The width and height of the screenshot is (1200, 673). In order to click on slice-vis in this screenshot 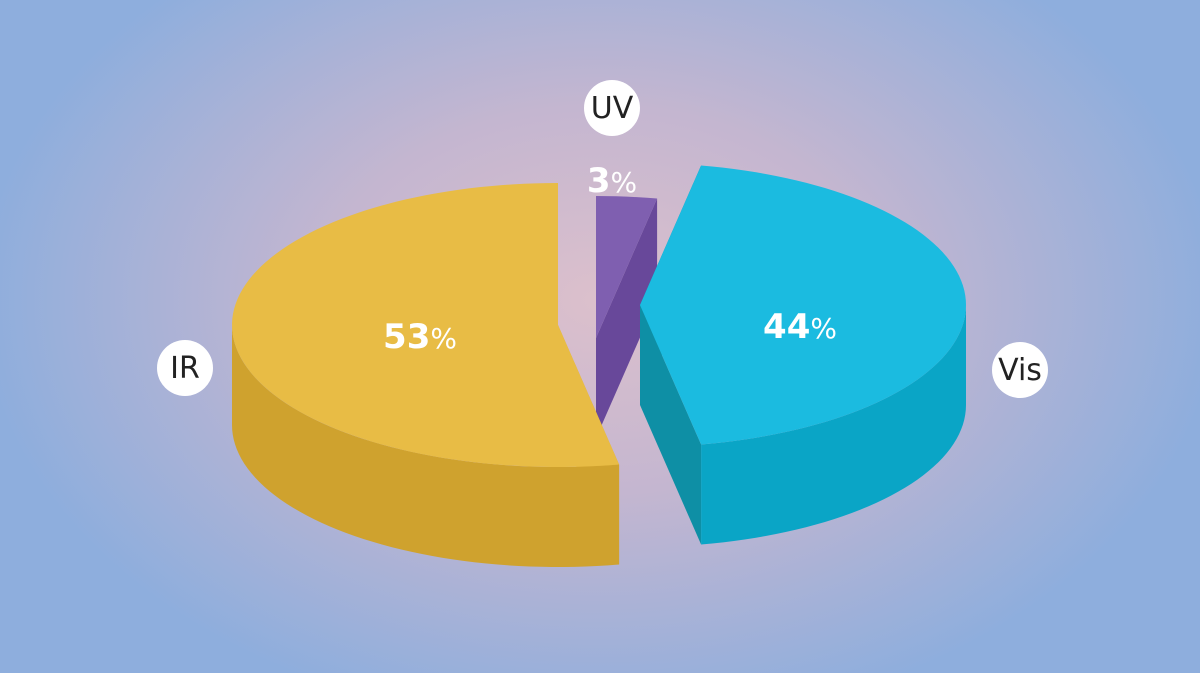, I will do `click(803, 305)`.